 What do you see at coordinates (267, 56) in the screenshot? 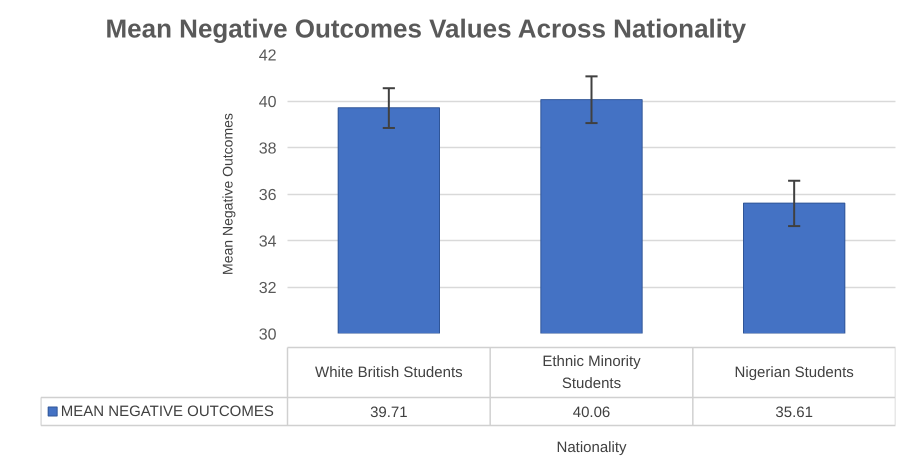
I see `y-tick-label: 42` at bounding box center [267, 56].